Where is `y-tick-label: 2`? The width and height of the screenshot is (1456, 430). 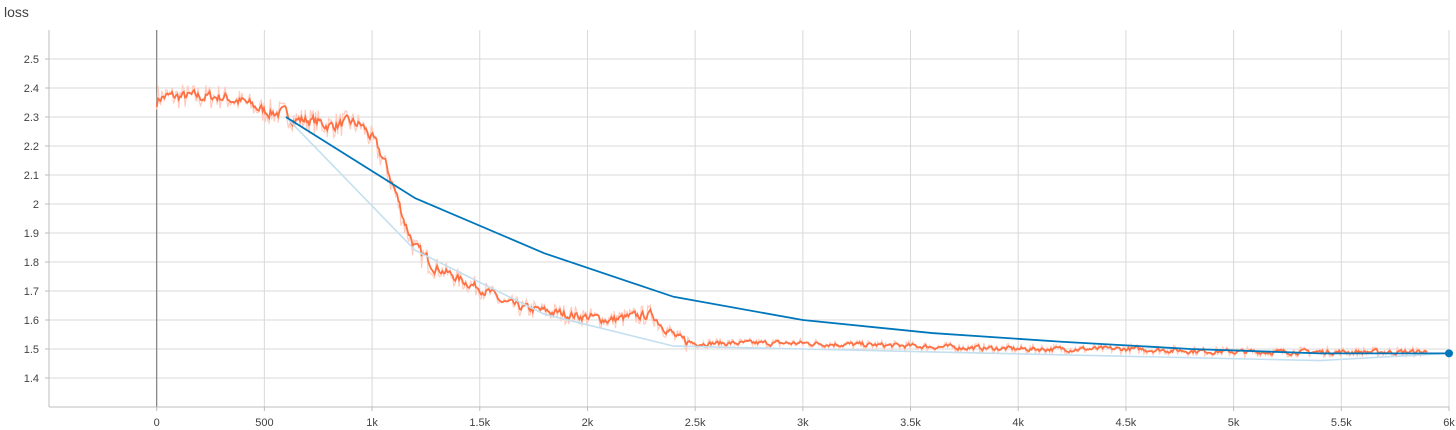
y-tick-label: 2 is located at coordinates (36, 205).